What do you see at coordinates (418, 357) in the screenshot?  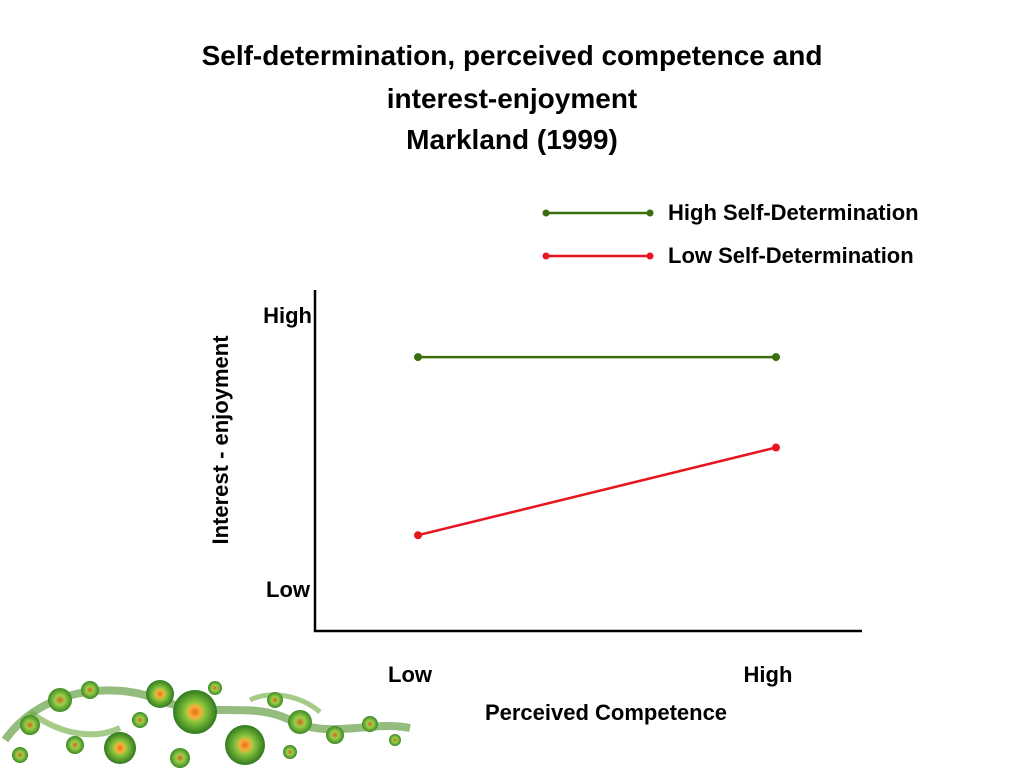 I see `data-point-high-self-determination-low` at bounding box center [418, 357].